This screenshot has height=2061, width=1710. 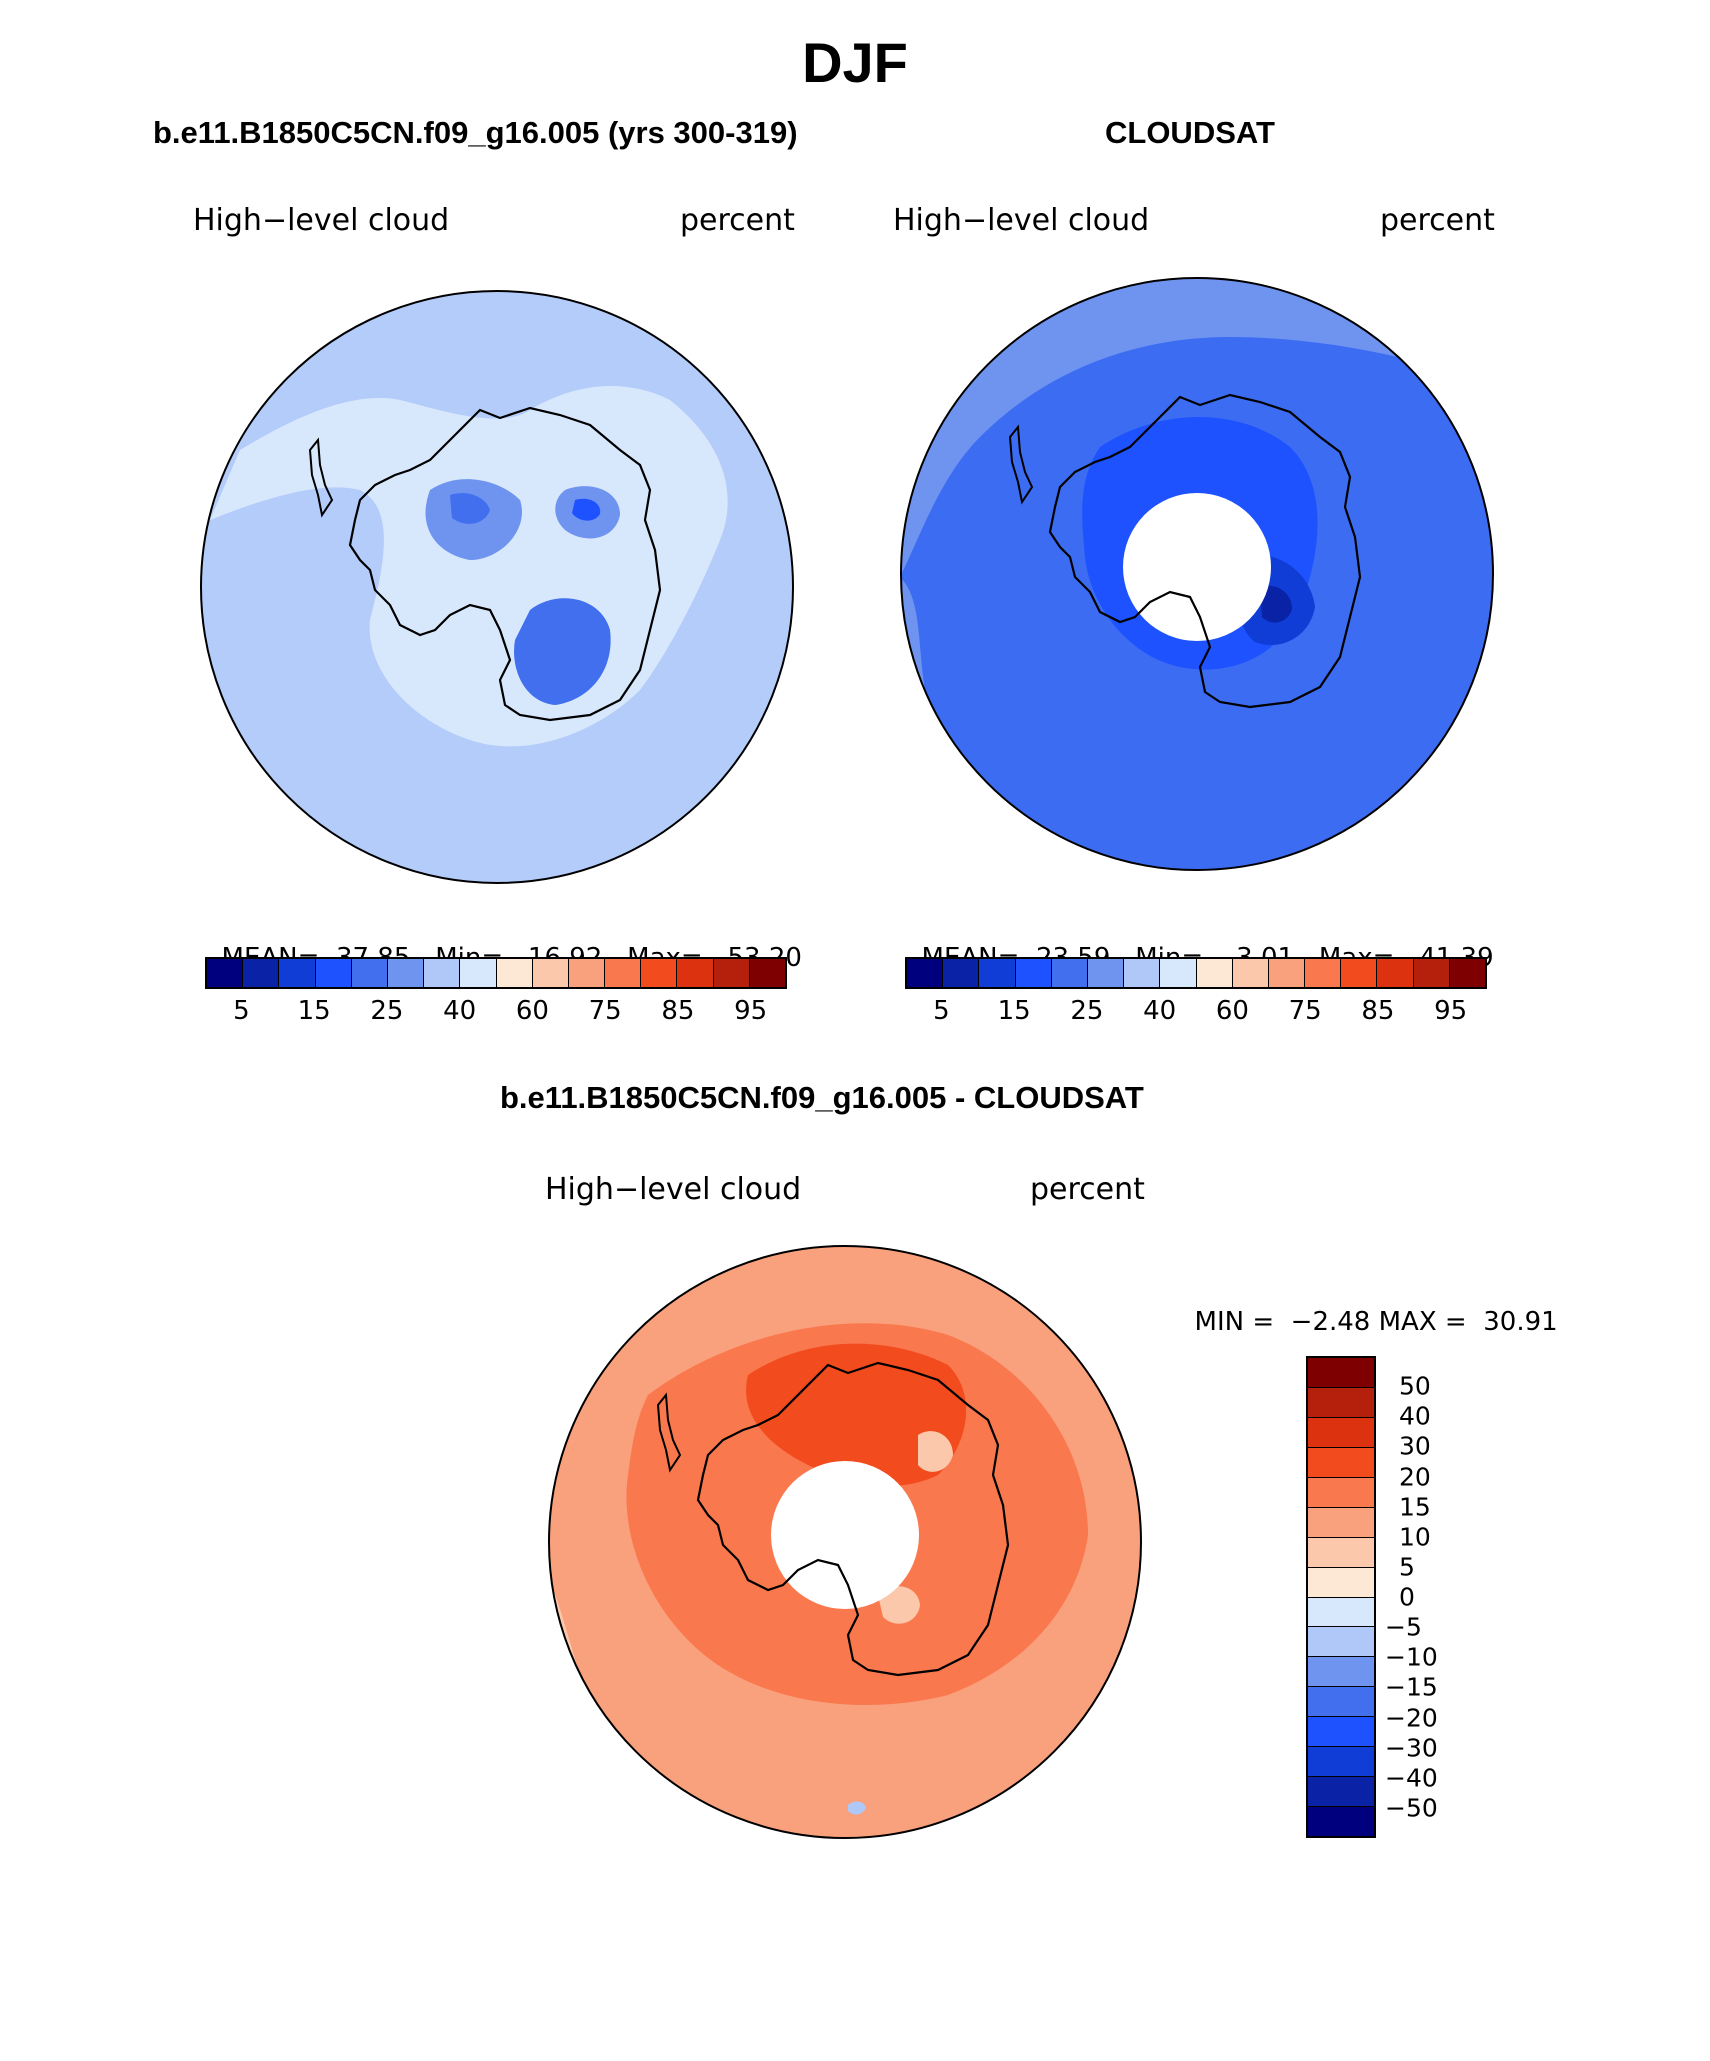 I want to click on stats-diff: MIN = −2.48 MAX = 30.91, so click(x=1368, y=1307).